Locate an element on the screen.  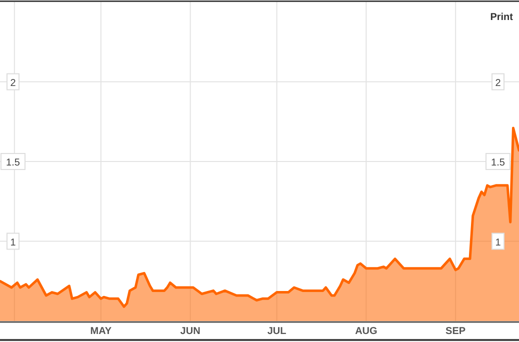
annotation: Print is located at coordinates (502, 17).